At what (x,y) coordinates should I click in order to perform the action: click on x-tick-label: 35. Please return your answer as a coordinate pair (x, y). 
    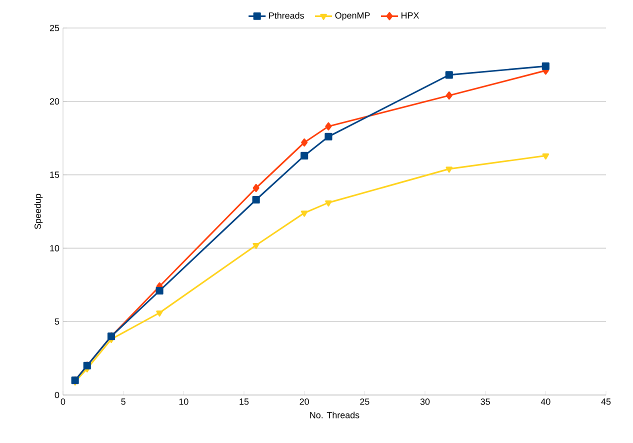
    Looking at the image, I should click on (485, 401).